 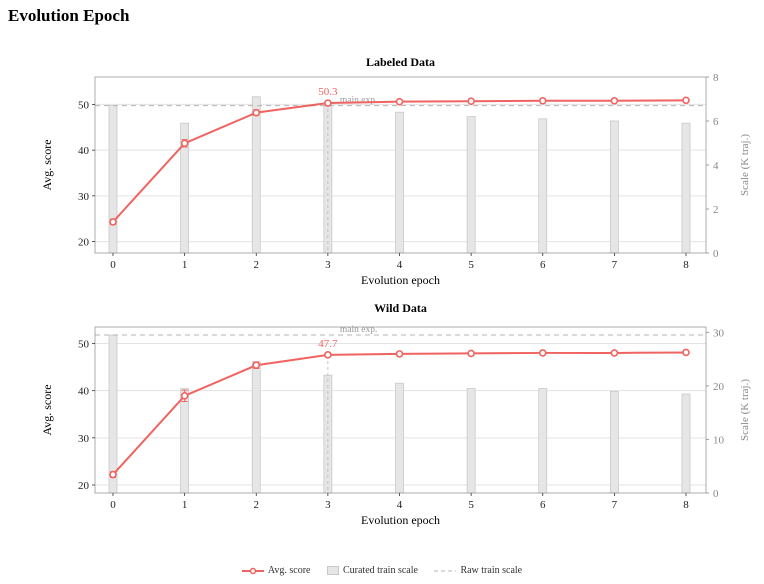 I want to click on legend-item-curated: Curated train scale, so click(x=372, y=571).